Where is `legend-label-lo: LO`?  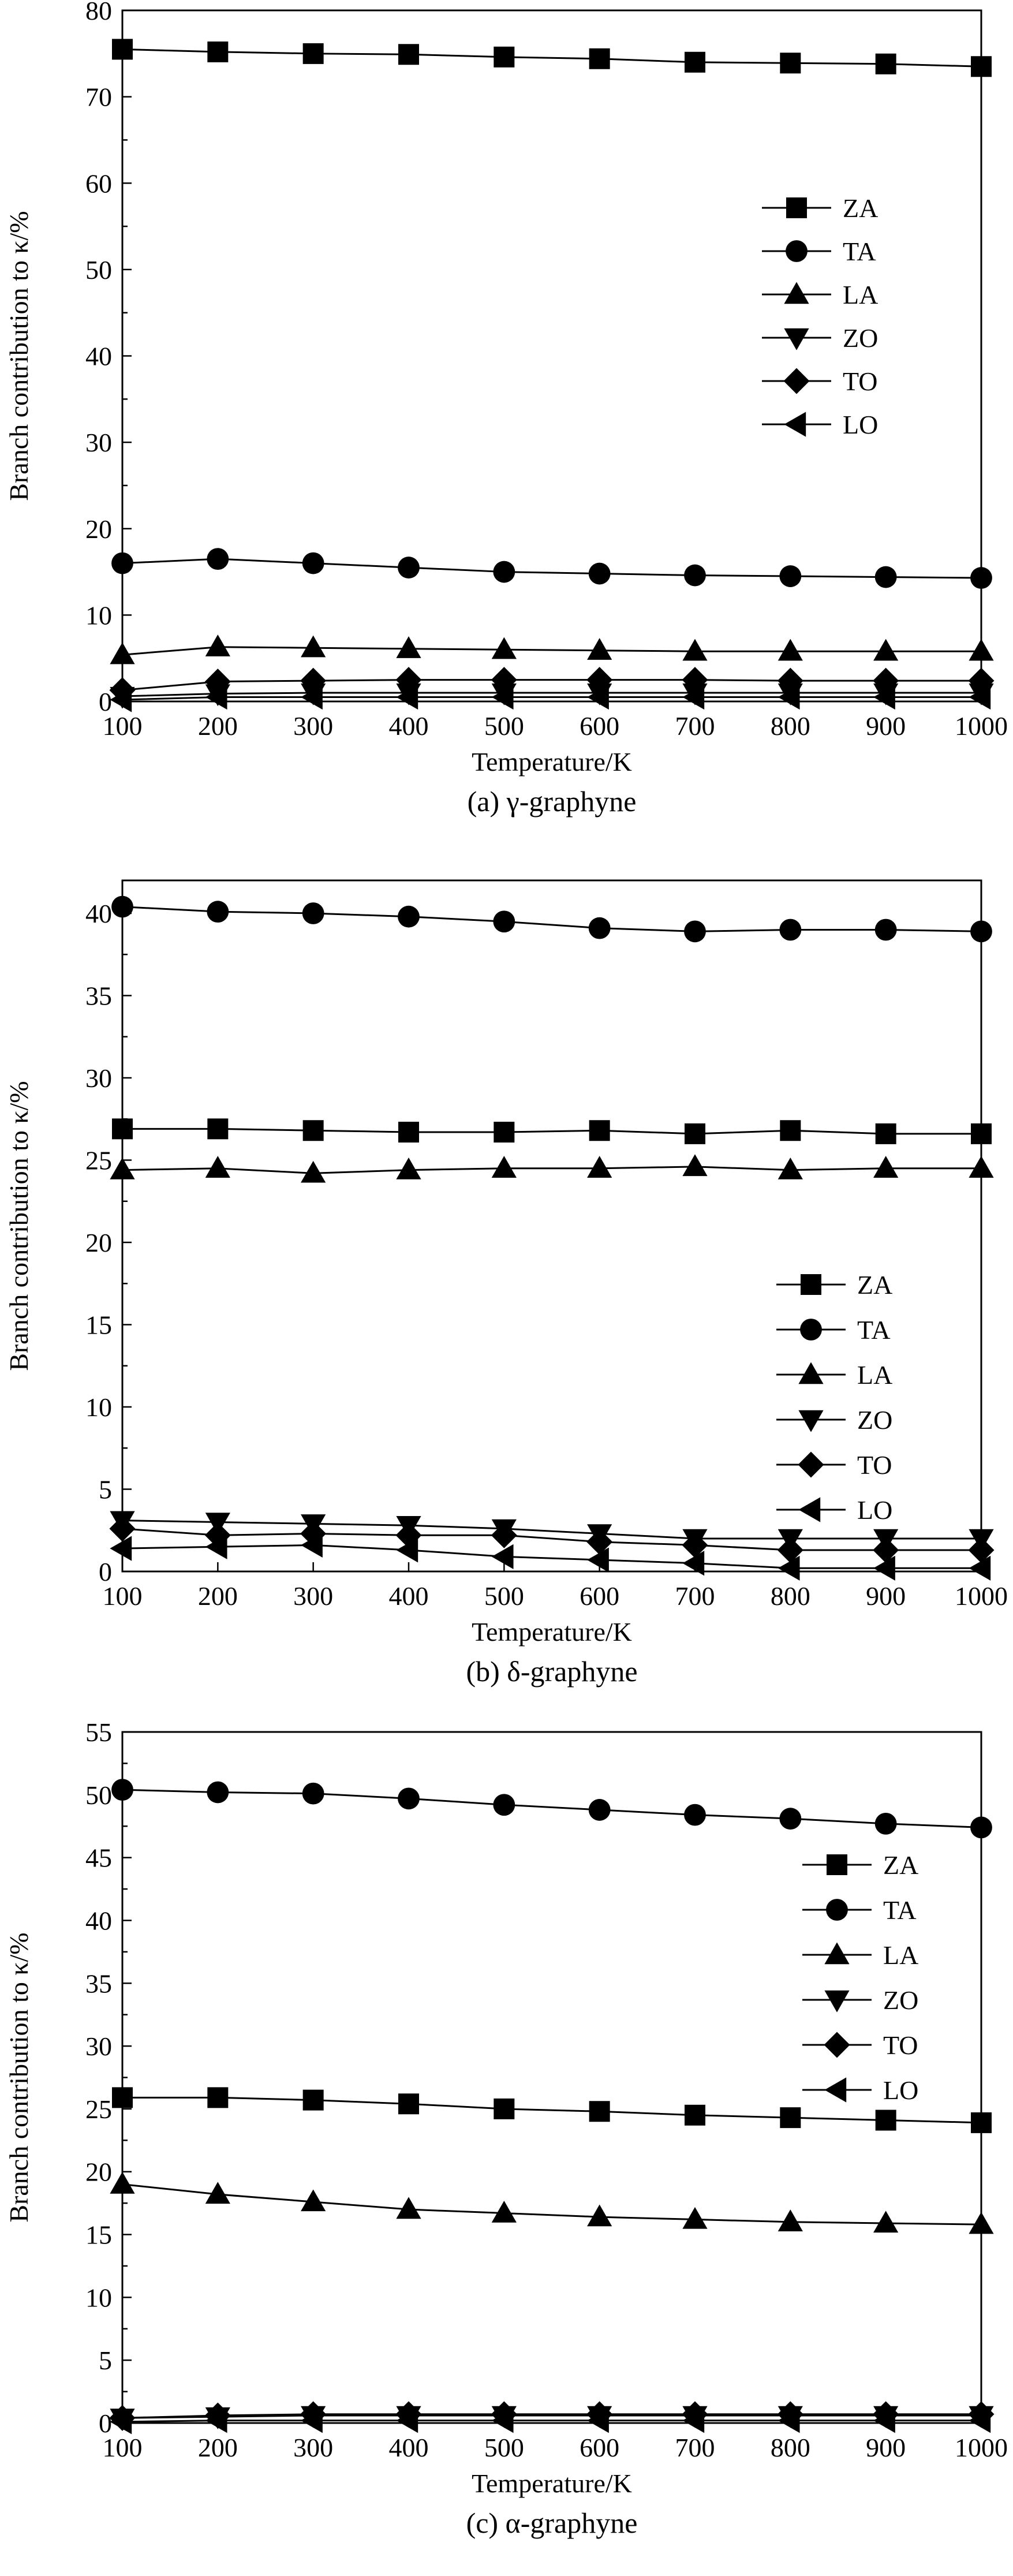
legend-label-lo: LO is located at coordinates (901, 2090).